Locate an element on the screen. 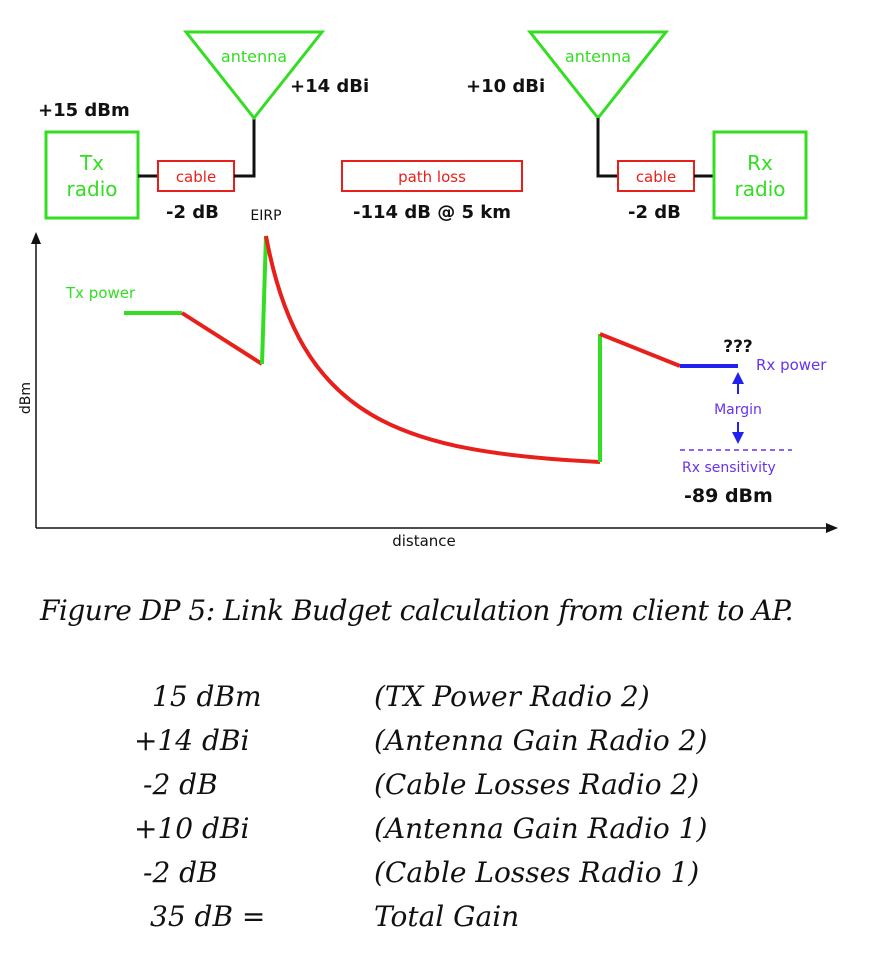  tx-power-graph-label: Tx power is located at coordinates (100, 293).